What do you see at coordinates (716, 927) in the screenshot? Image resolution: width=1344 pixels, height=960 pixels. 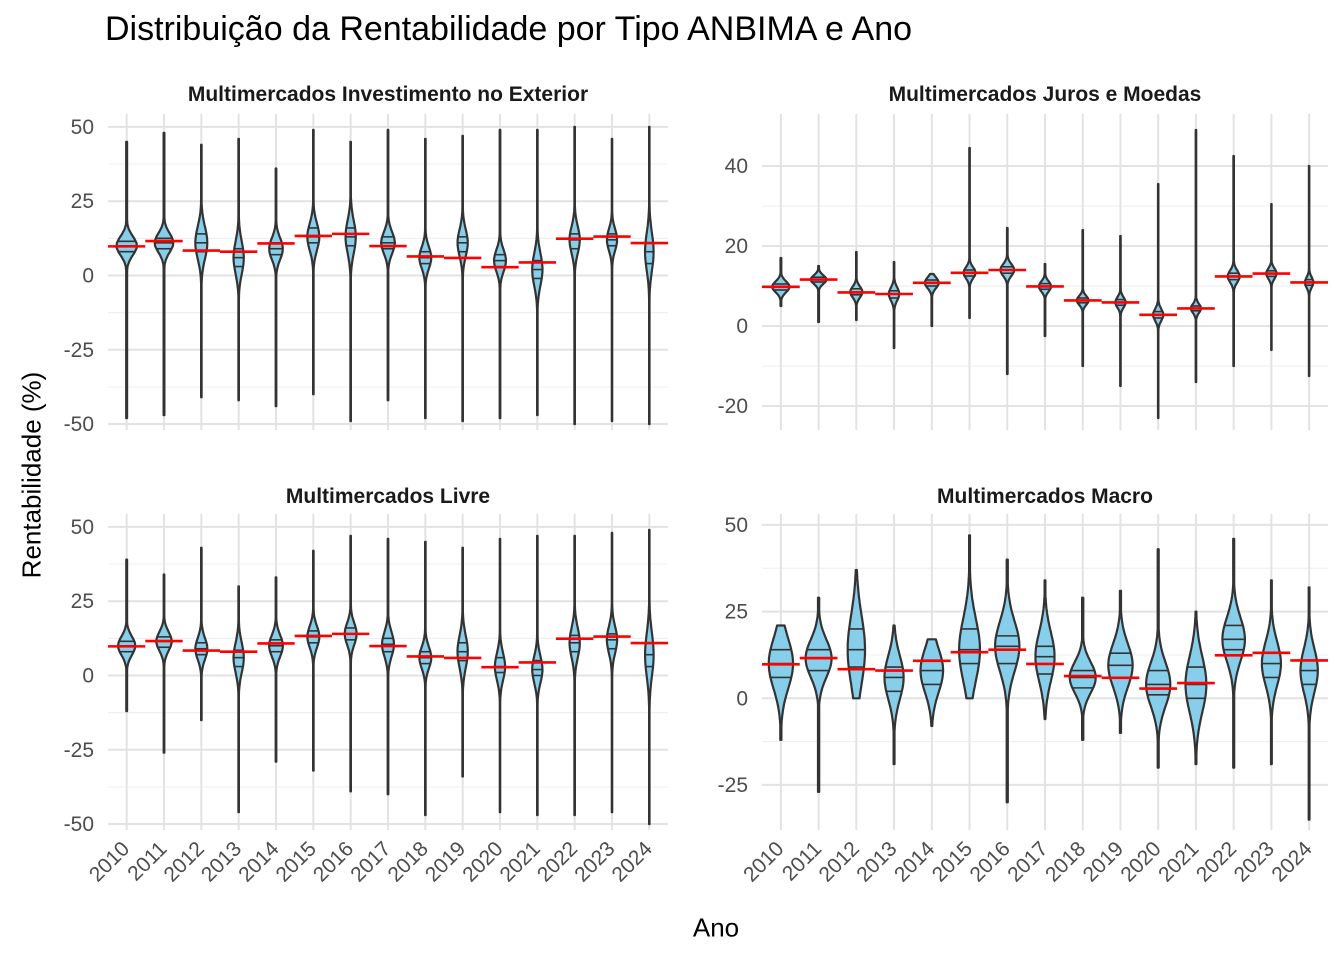 I see `x-axis-label: Ano` at bounding box center [716, 927].